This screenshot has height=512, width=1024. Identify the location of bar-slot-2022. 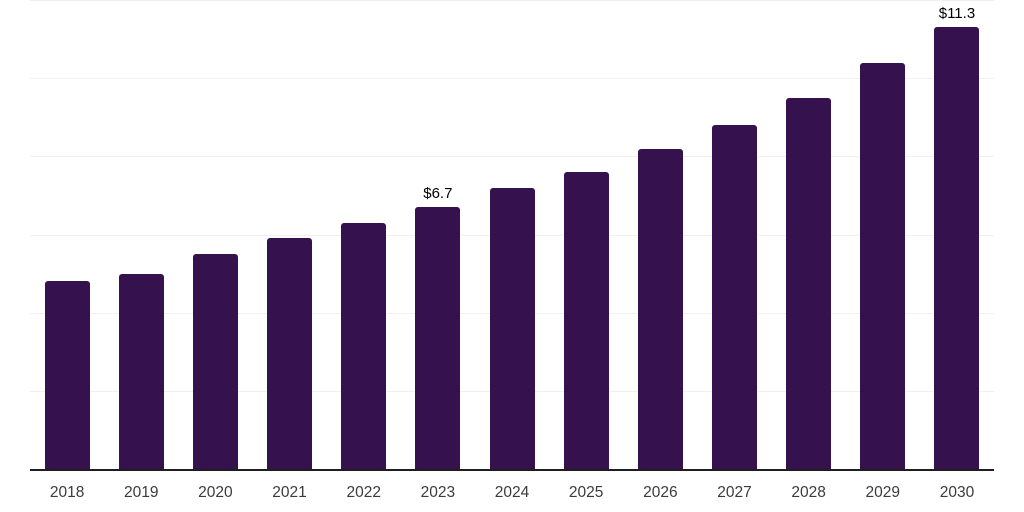
(364, 234).